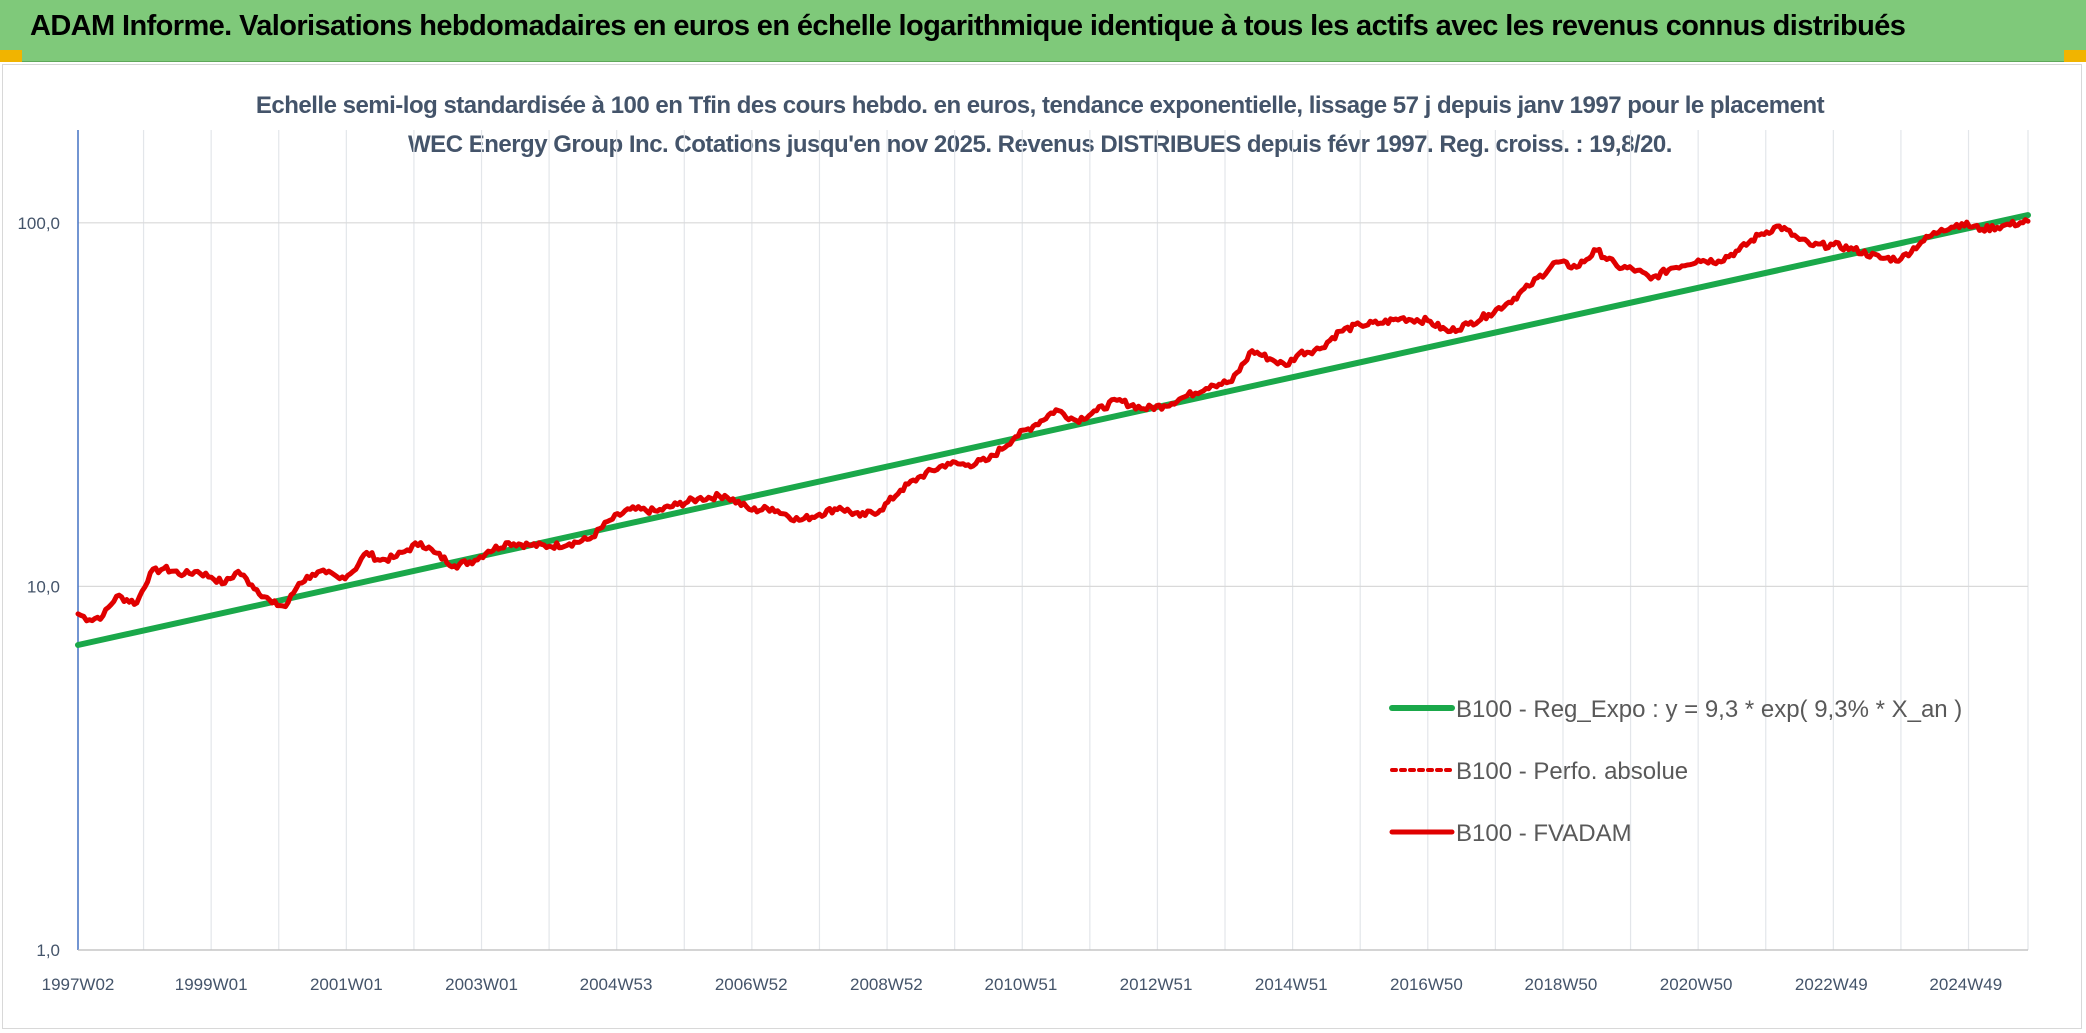 This screenshot has width=2086, height=1033. What do you see at coordinates (616, 984) in the screenshot?
I see `x-tick-label: 2004W53` at bounding box center [616, 984].